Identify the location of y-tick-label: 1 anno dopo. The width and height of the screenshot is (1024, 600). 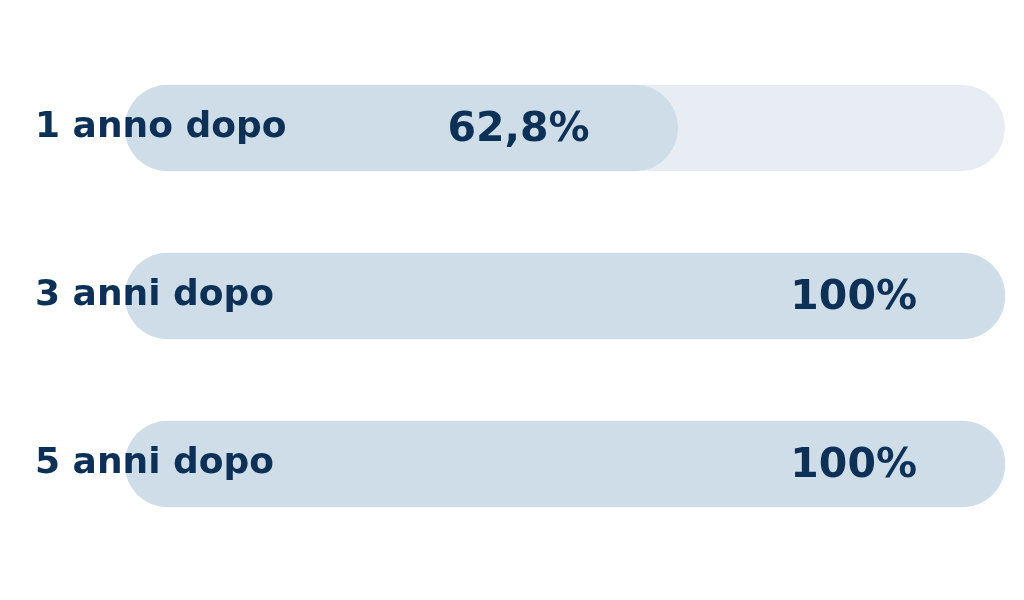
(161, 125).